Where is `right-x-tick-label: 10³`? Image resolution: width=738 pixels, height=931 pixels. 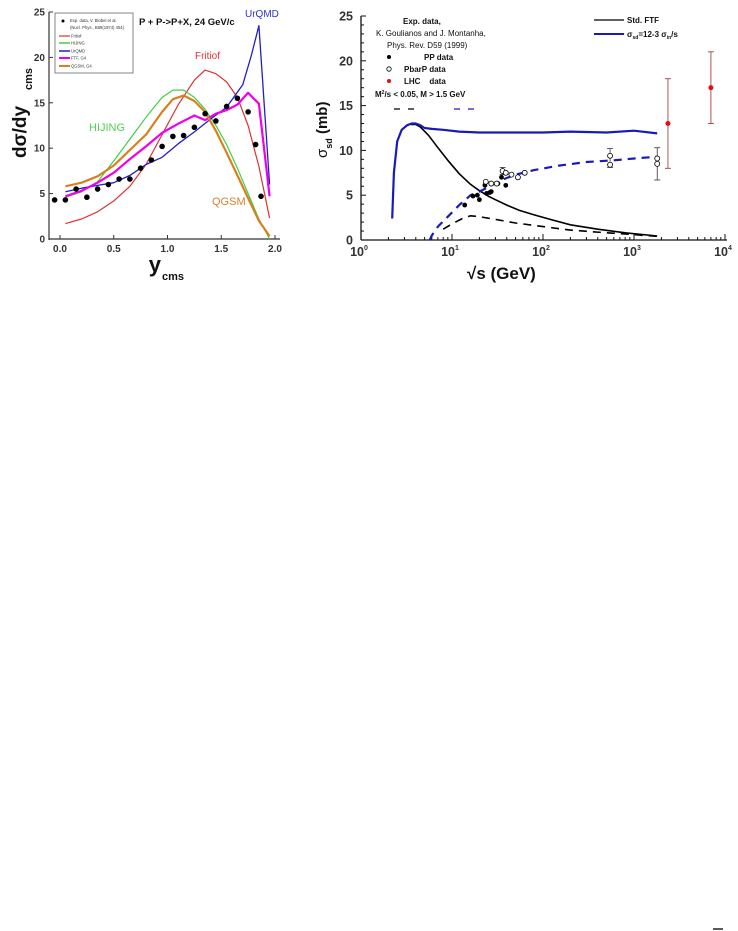
right-x-tick-label: 10³ is located at coordinates (632, 252).